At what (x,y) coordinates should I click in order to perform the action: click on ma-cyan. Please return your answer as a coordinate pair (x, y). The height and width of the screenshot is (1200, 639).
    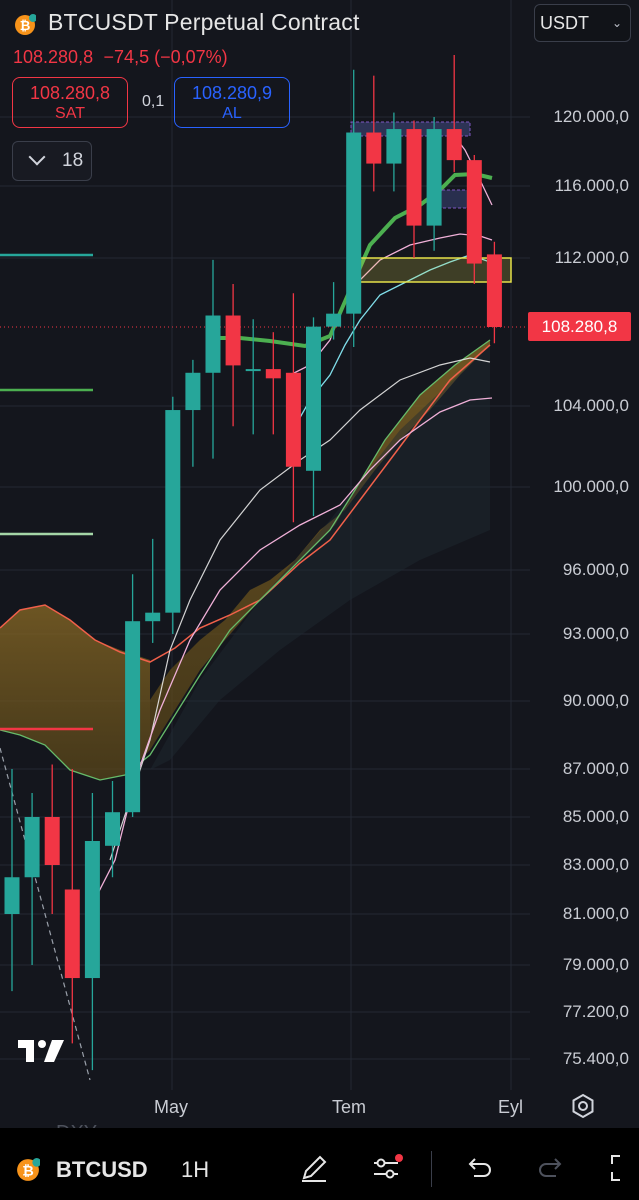
    Looking at the image, I should click on (390, 345).